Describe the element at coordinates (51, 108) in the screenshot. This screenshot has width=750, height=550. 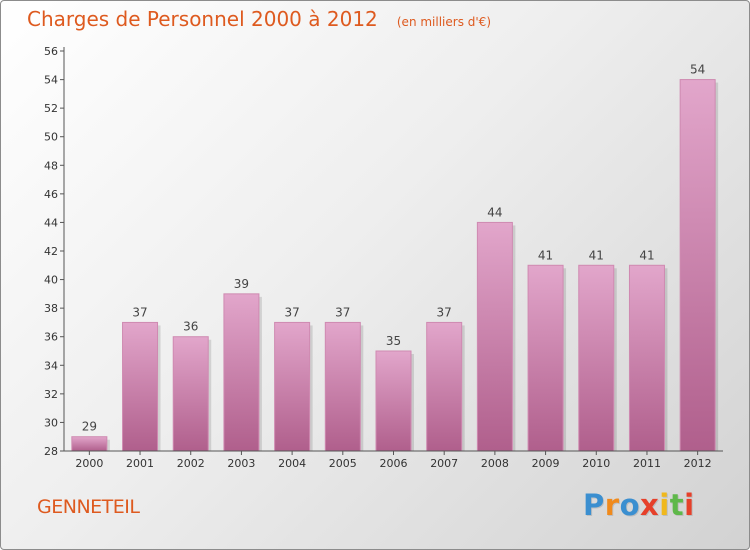
I see `y-tick-label: 52` at that location.